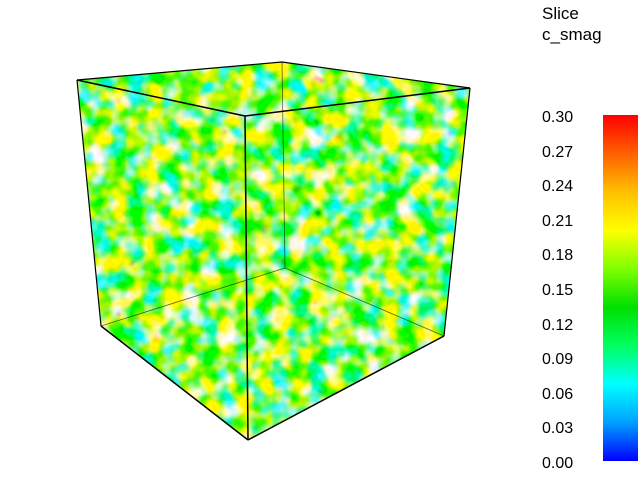  What do you see at coordinates (558, 187) in the screenshot?
I see `colorbar-tick-label: 0.24` at bounding box center [558, 187].